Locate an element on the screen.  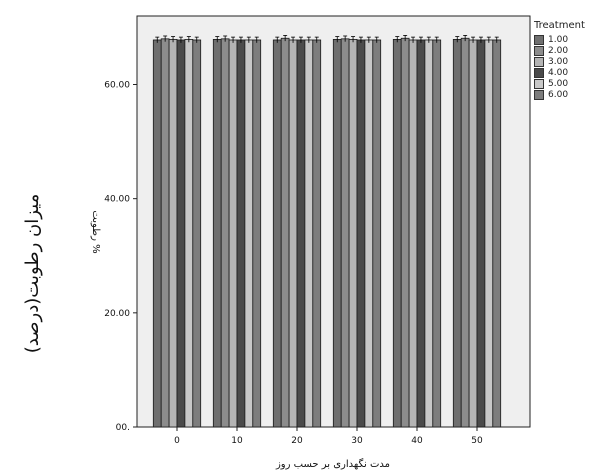
x-tick-label: 40 is located at coordinates (417, 441).